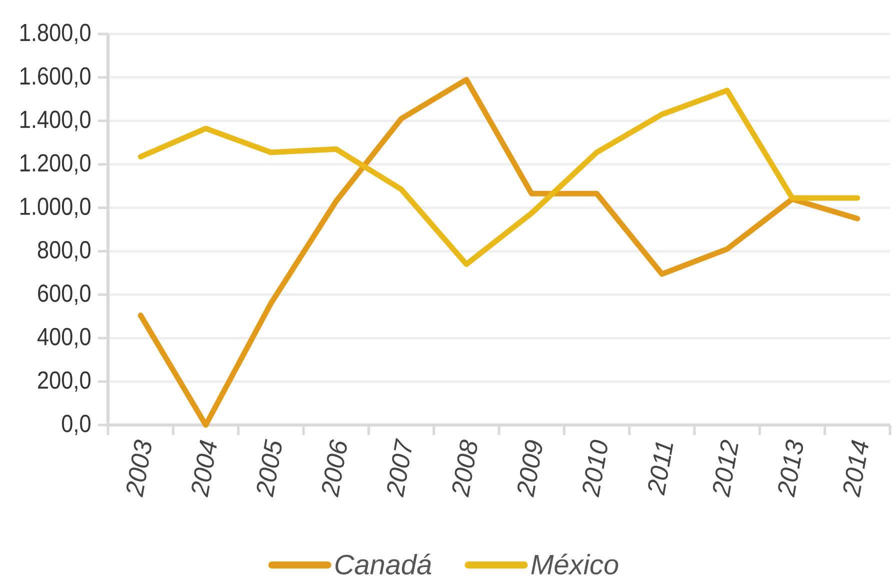  What do you see at coordinates (76, 425) in the screenshot?
I see `y-tick-label: 0,0` at bounding box center [76, 425].